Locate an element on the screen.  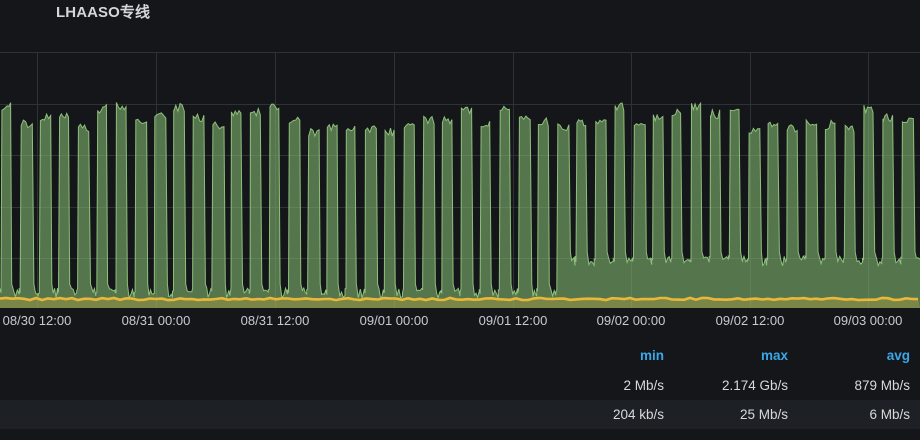
legend-row: 2 Mb/s 2.174 Gb/s 879 Mb/s is located at coordinates (460, 385).